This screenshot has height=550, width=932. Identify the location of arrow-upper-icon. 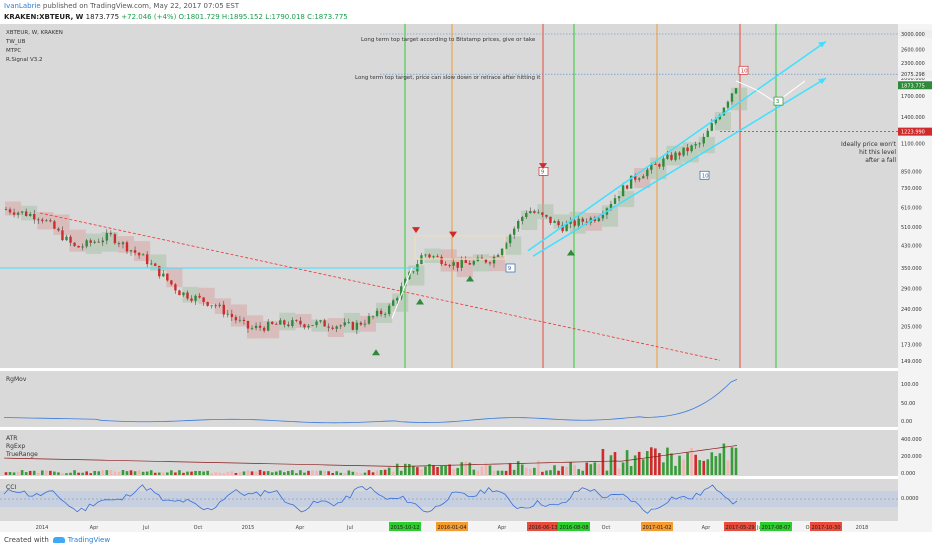
(822, 44).